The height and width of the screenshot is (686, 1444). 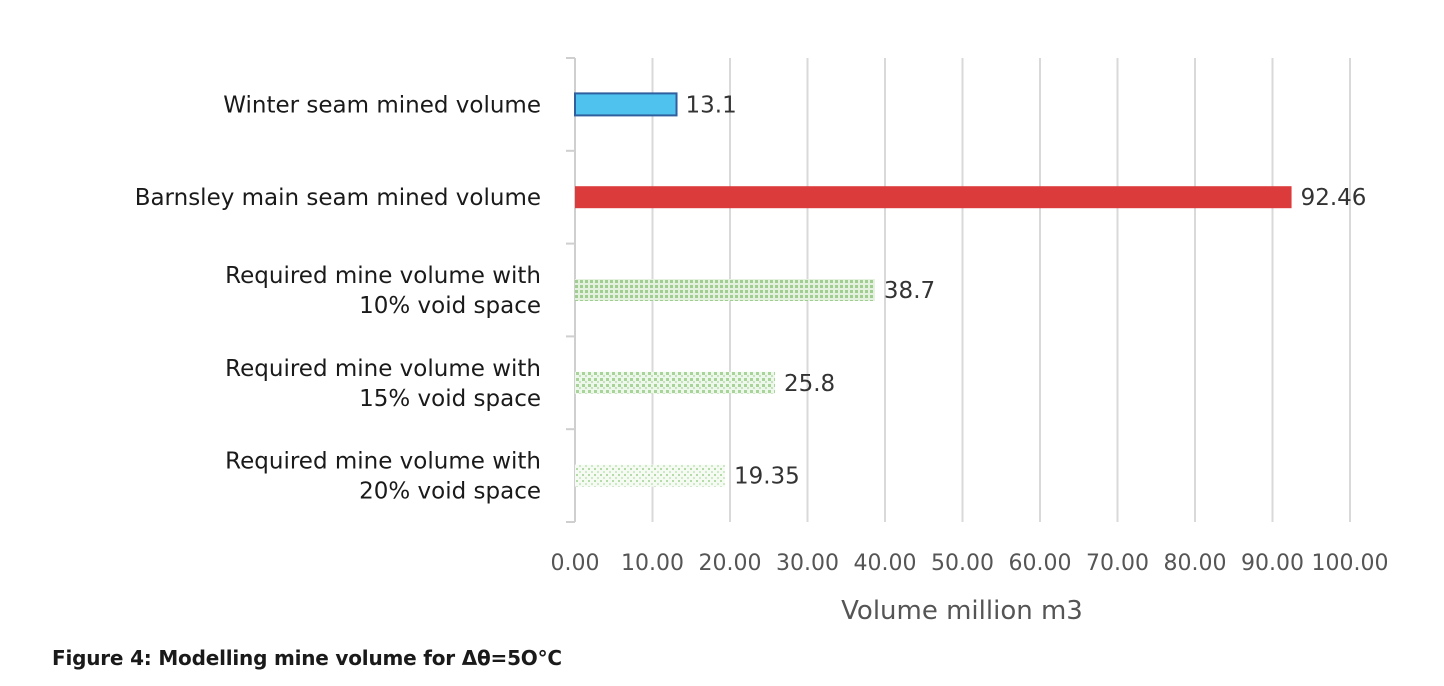 What do you see at coordinates (962, 563) in the screenshot?
I see `x-tick-label: 50.00` at bounding box center [962, 563].